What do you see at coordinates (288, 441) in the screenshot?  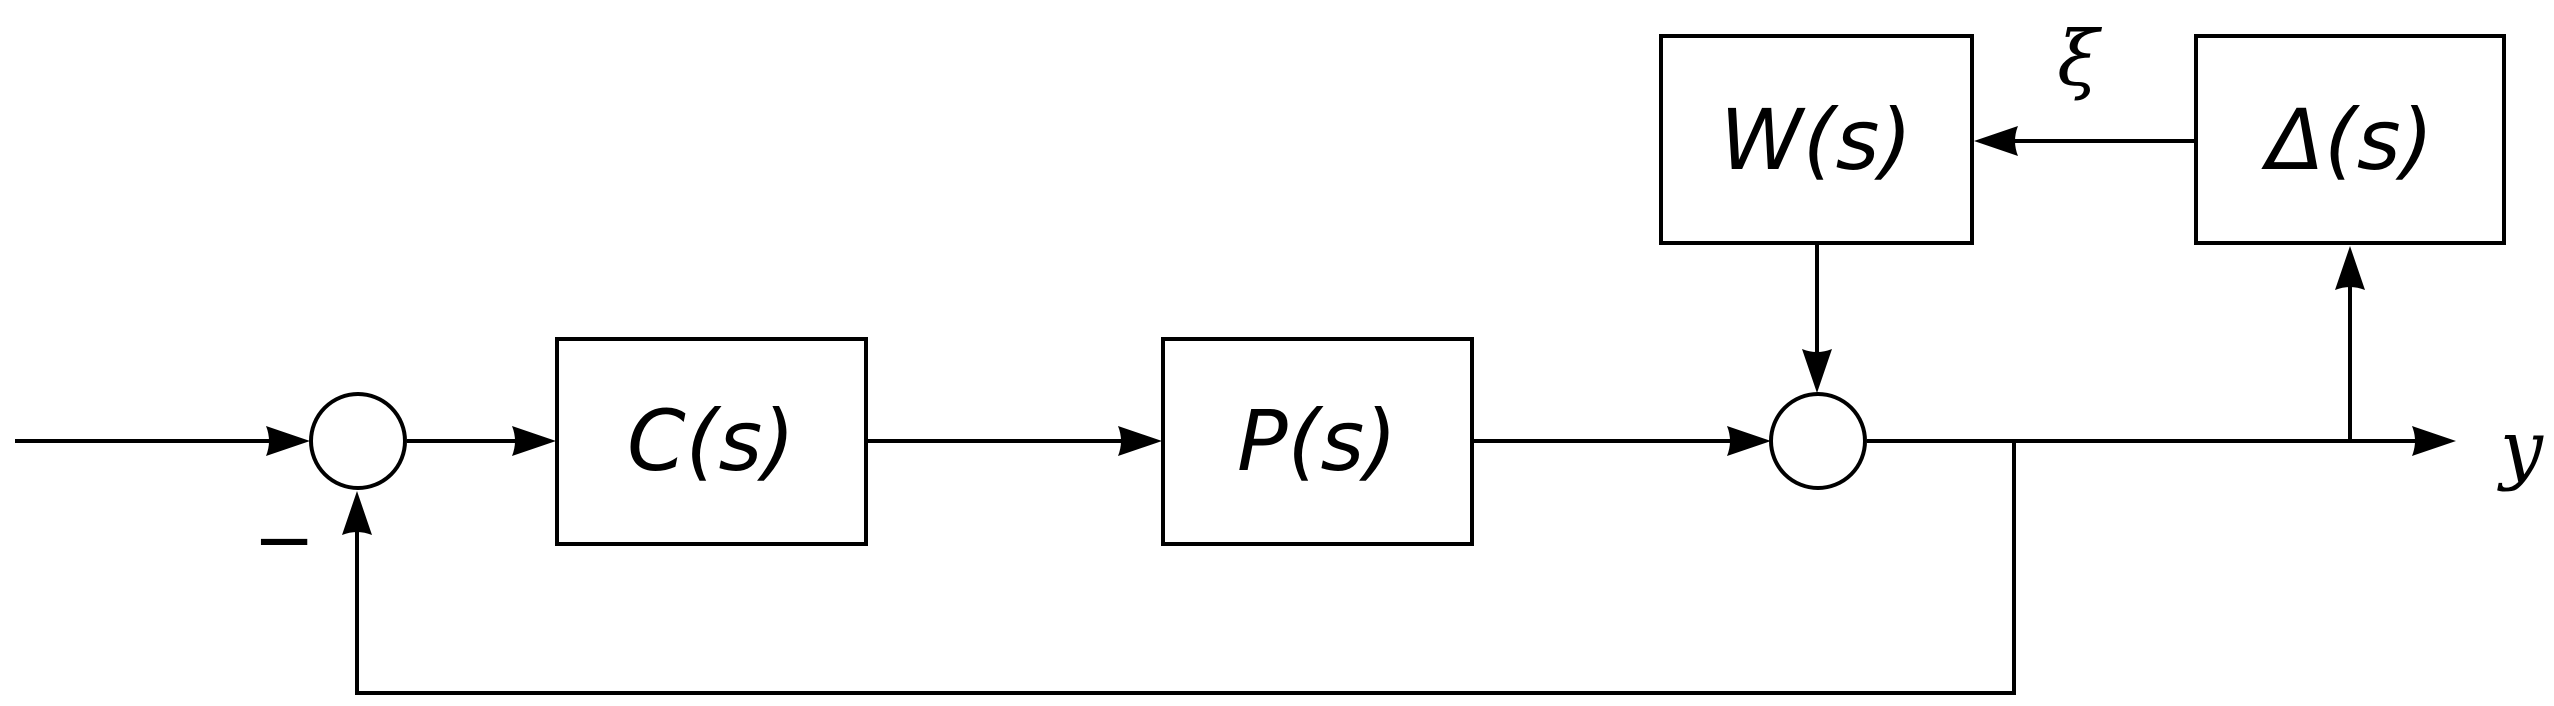 I see `arrowhead-junction1-input` at bounding box center [288, 441].